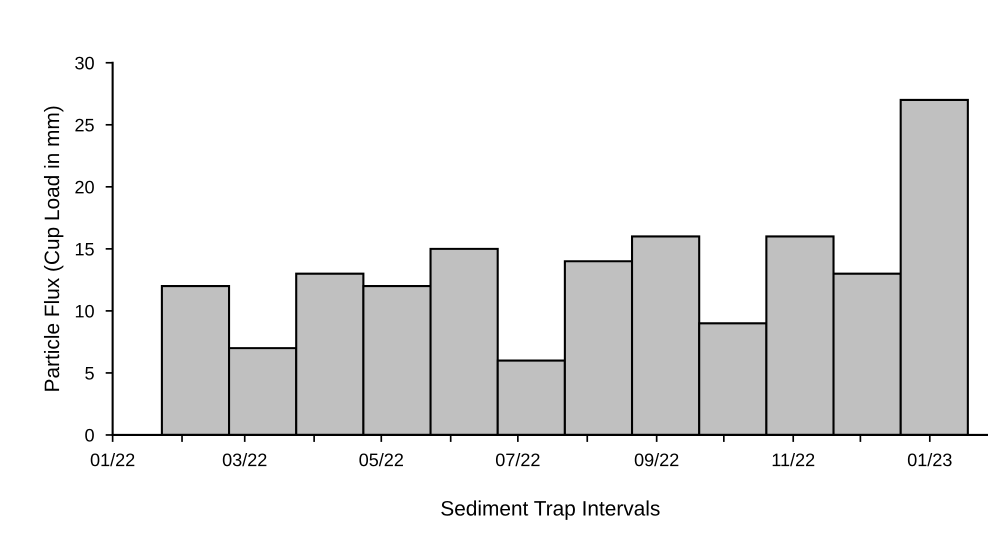 This screenshot has width=988, height=541. I want to click on y-axis-title: Particle Flux (Cup Load in mm), so click(54, 248).